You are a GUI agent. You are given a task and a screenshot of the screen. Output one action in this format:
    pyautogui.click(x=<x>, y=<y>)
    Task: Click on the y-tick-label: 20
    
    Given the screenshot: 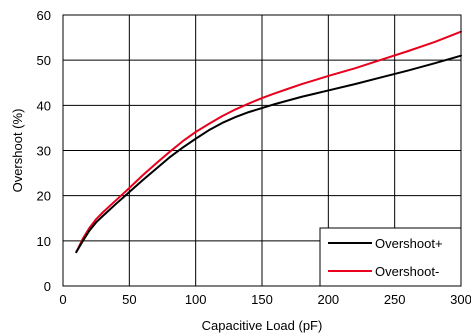 What is the action you would take?
    pyautogui.click(x=44, y=196)
    